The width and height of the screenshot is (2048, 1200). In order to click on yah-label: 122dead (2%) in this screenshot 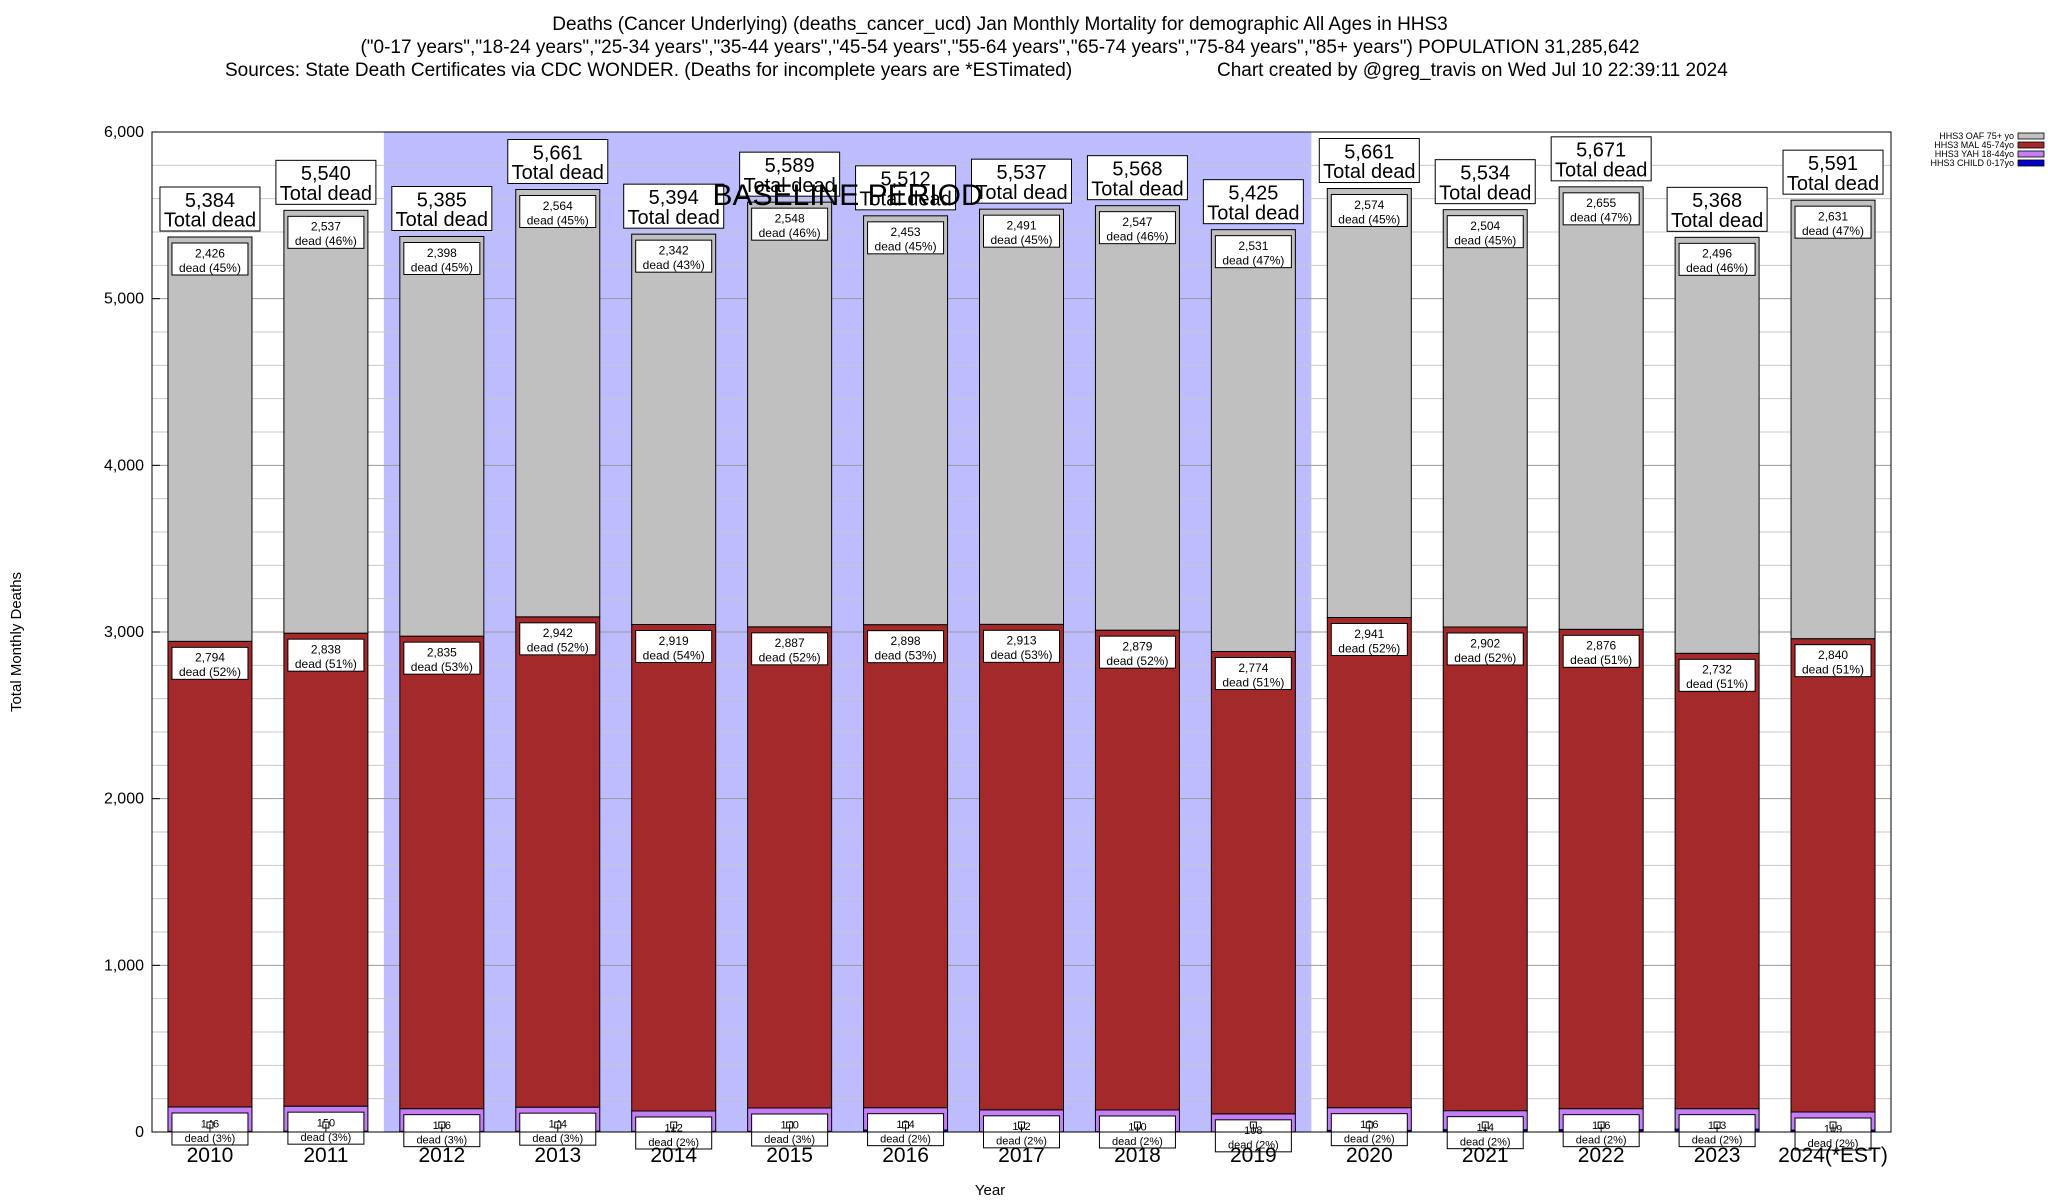, I will do `click(674, 1133)`.